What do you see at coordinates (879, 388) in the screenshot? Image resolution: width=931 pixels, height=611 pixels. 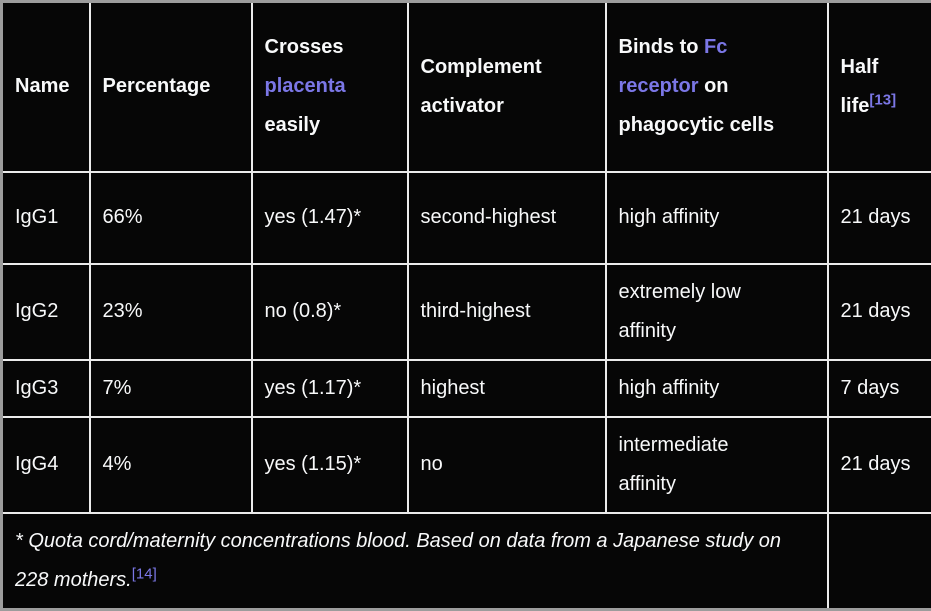 I see `cell-half-life: 7 days` at bounding box center [879, 388].